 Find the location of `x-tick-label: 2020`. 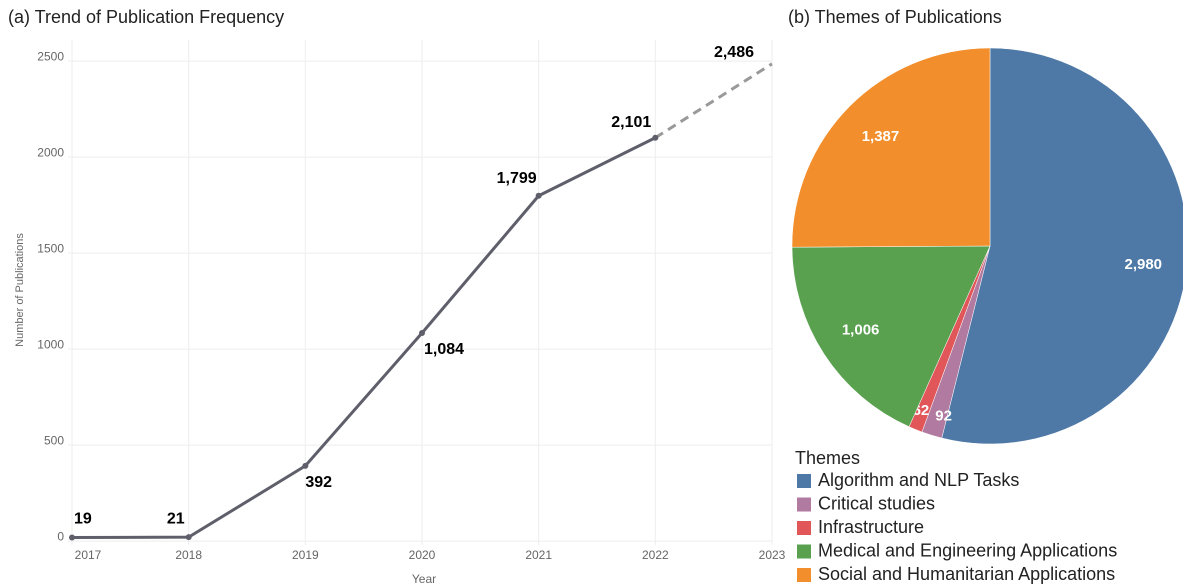

x-tick-label: 2020 is located at coordinates (422, 555).